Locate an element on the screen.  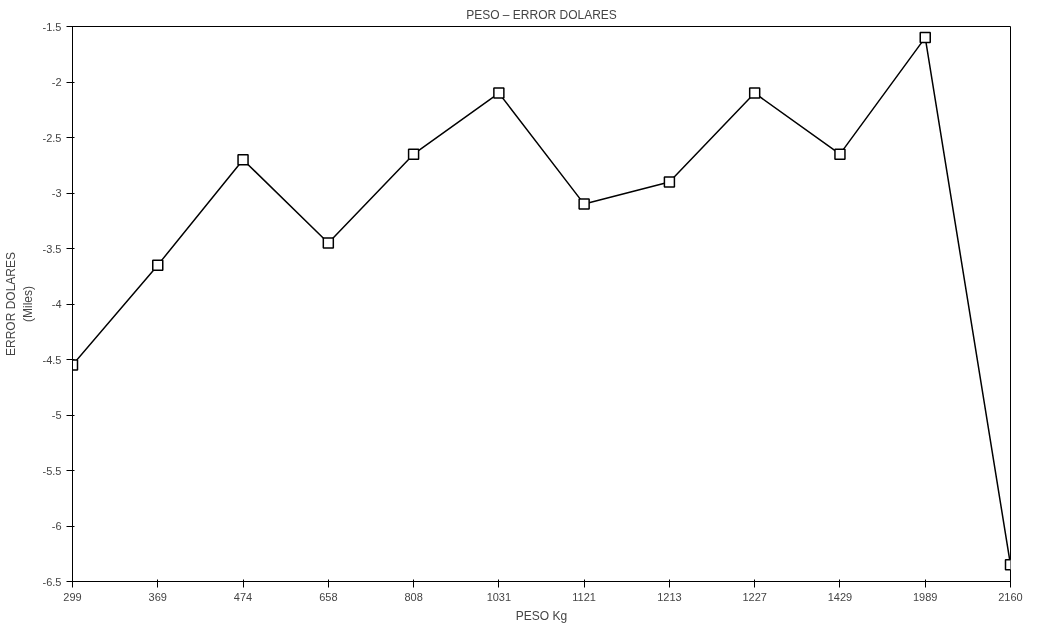
x-tick-label: 1031 is located at coordinates (499, 596).